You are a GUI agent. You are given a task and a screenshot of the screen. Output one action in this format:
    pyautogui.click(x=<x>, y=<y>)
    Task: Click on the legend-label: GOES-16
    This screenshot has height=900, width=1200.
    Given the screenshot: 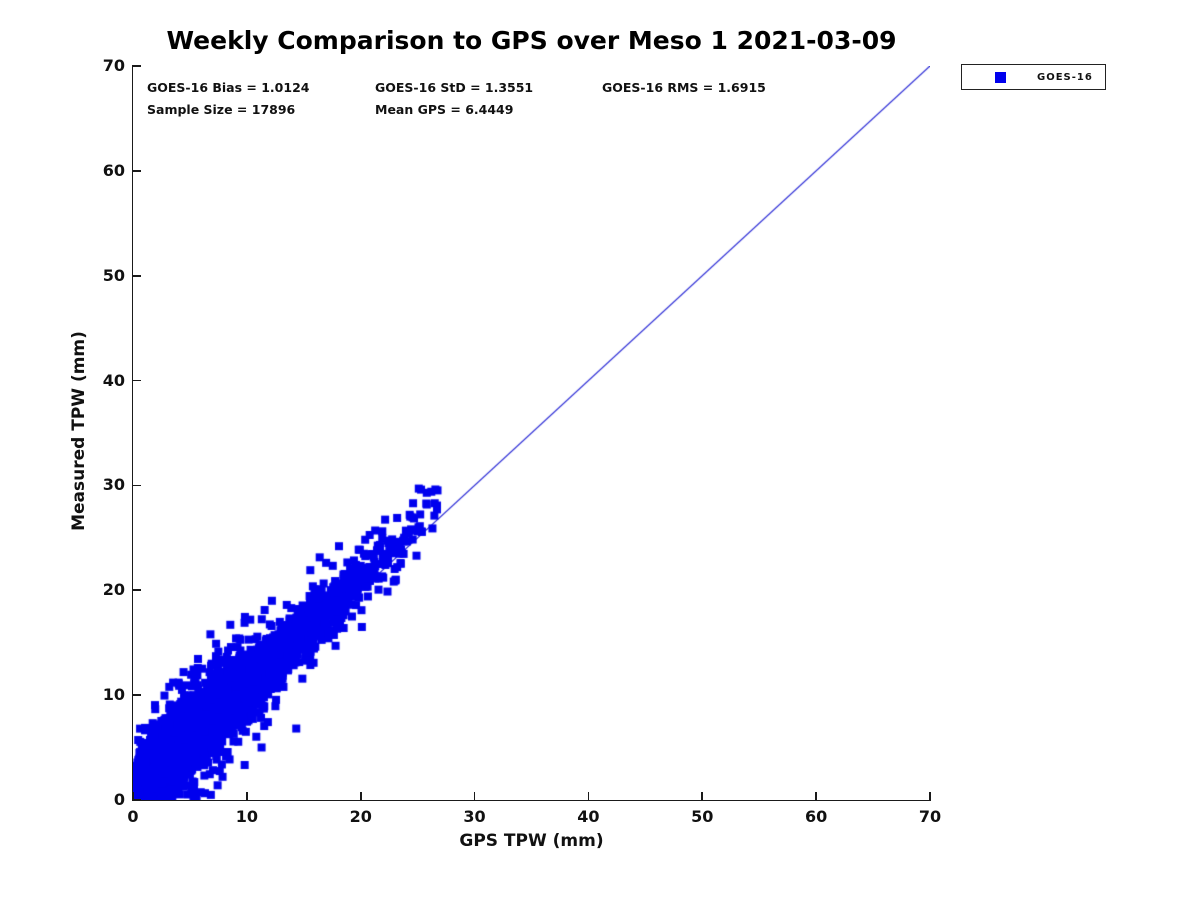 What is the action you would take?
    pyautogui.click(x=1065, y=77)
    